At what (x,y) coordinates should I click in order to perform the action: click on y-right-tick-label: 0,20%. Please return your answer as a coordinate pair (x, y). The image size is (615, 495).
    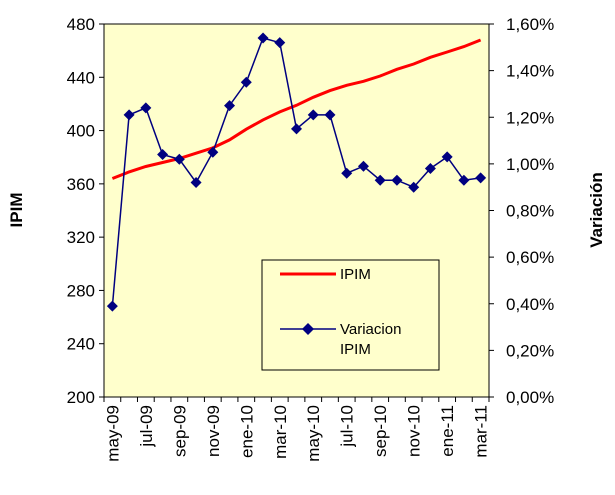
    Looking at the image, I should click on (530, 350).